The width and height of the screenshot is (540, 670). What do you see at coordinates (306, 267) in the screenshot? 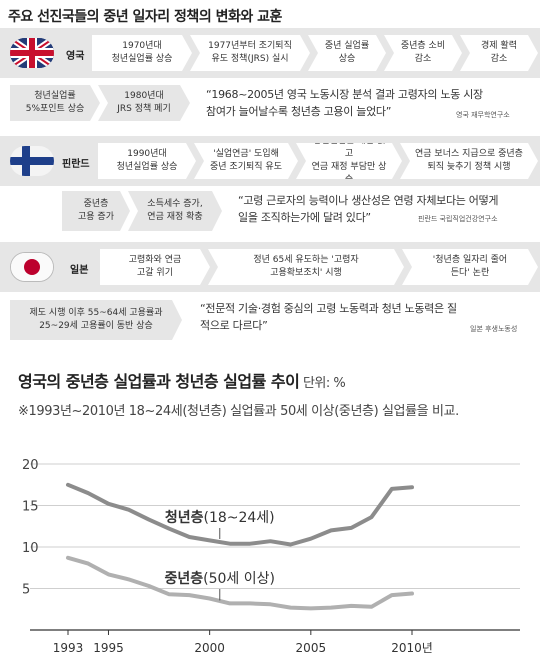
I see `japan-step-2: 정년 65세 유도하는 '고령자 고용확보조치' 시행` at bounding box center [306, 267].